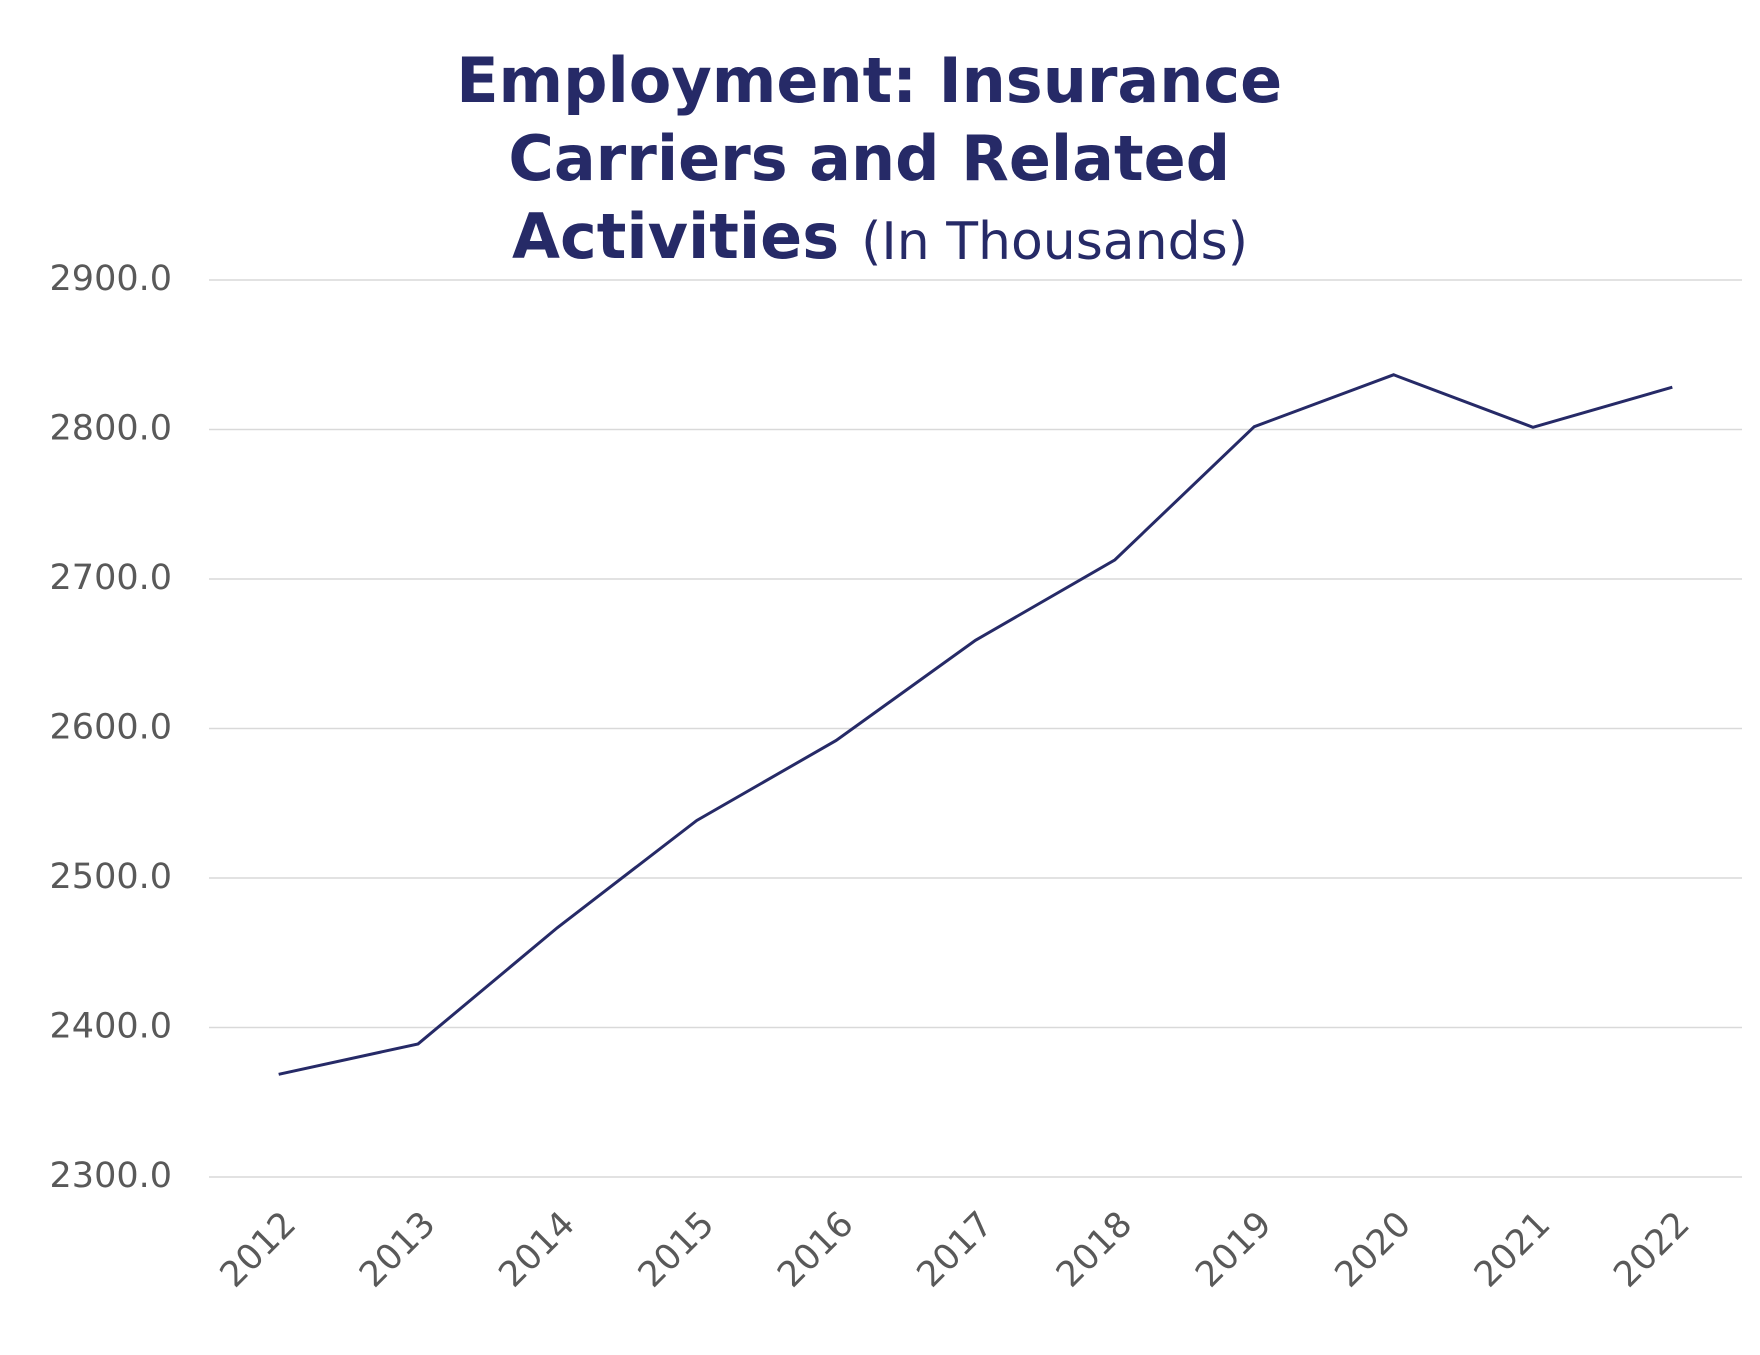 The width and height of the screenshot is (1760, 1355). I want to click on x-tick-label: 2012, so click(258, 1249).